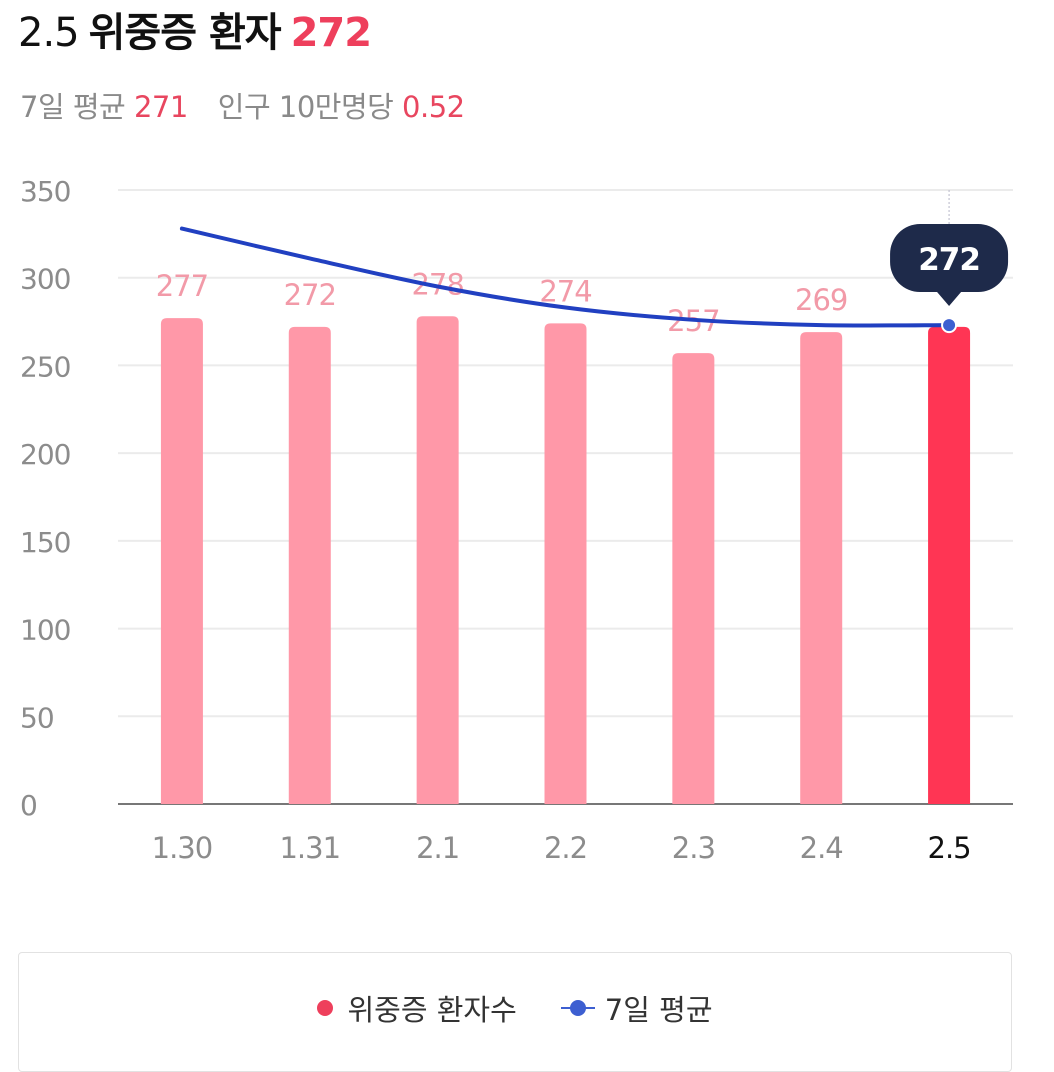 The image size is (1054, 1072). I want to click on average-line-point, so click(949, 325).